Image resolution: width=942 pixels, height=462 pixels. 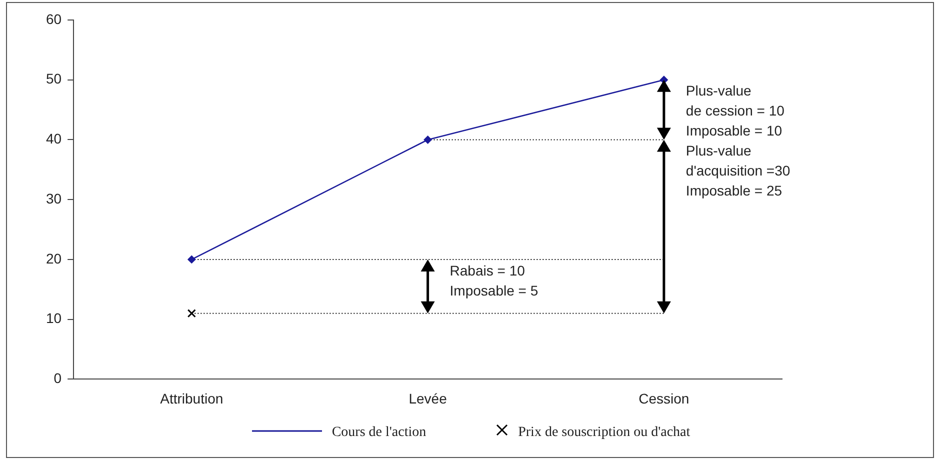 What do you see at coordinates (54, 18) in the screenshot?
I see `y-tick-label: 60` at bounding box center [54, 18].